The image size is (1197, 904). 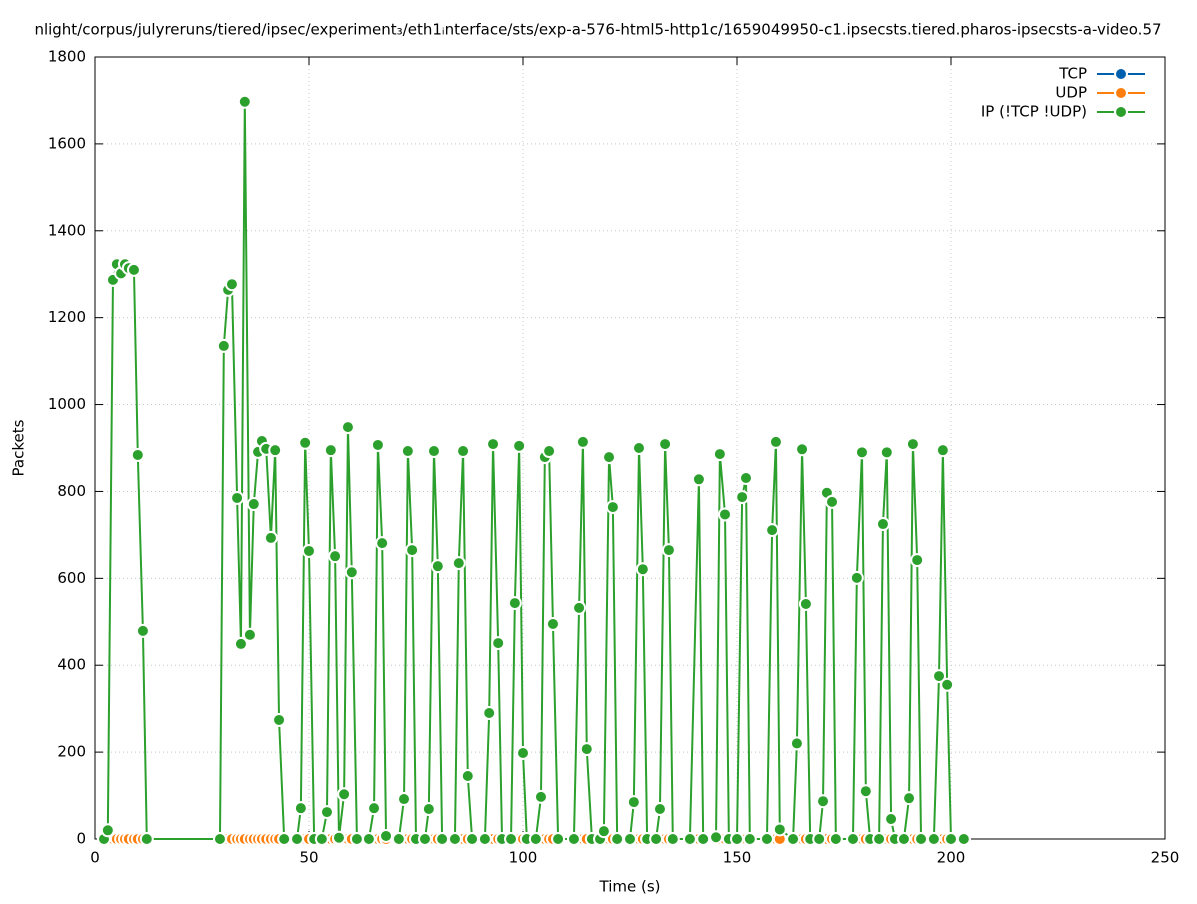 I want to click on y-tick-label: 1800, so click(x=67, y=57).